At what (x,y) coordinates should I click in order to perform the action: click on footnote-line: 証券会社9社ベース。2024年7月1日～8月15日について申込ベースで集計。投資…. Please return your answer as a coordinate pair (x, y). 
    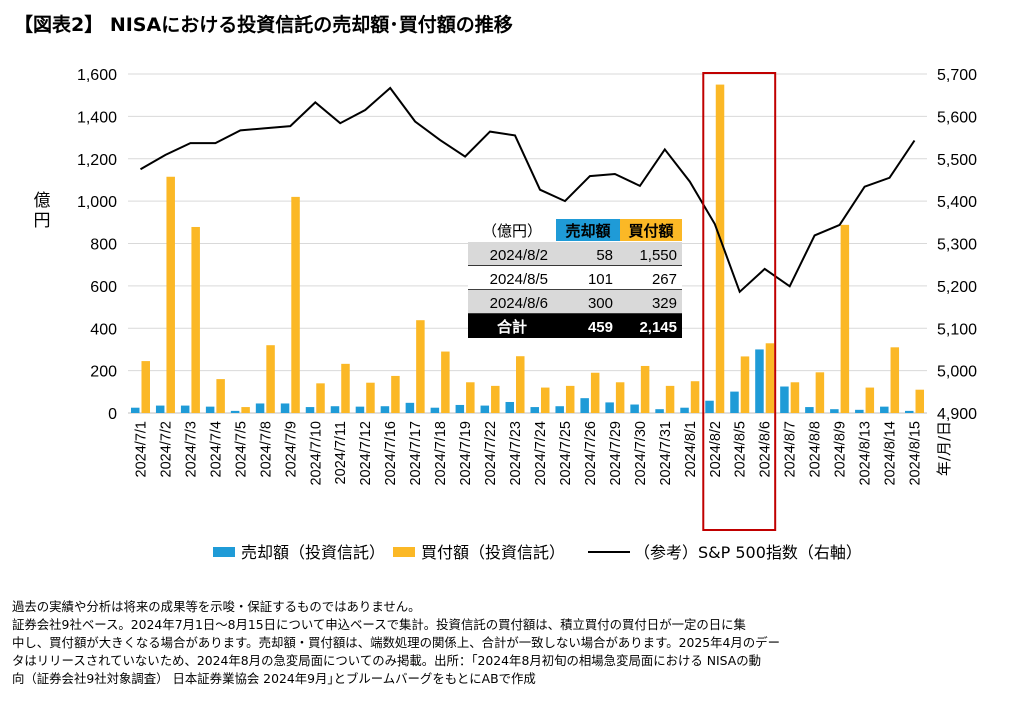
    Looking at the image, I should click on (379, 624).